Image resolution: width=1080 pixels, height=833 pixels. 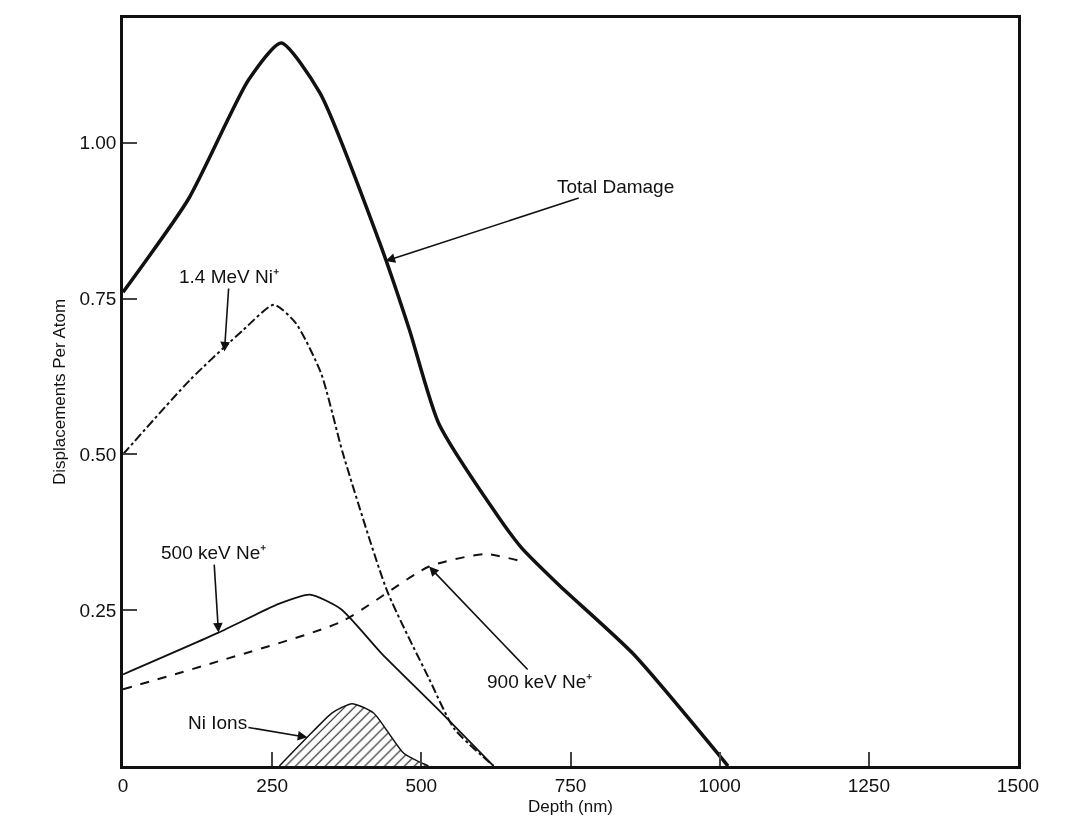 What do you see at coordinates (570, 785) in the screenshot?
I see `x-tick-label: 750` at bounding box center [570, 785].